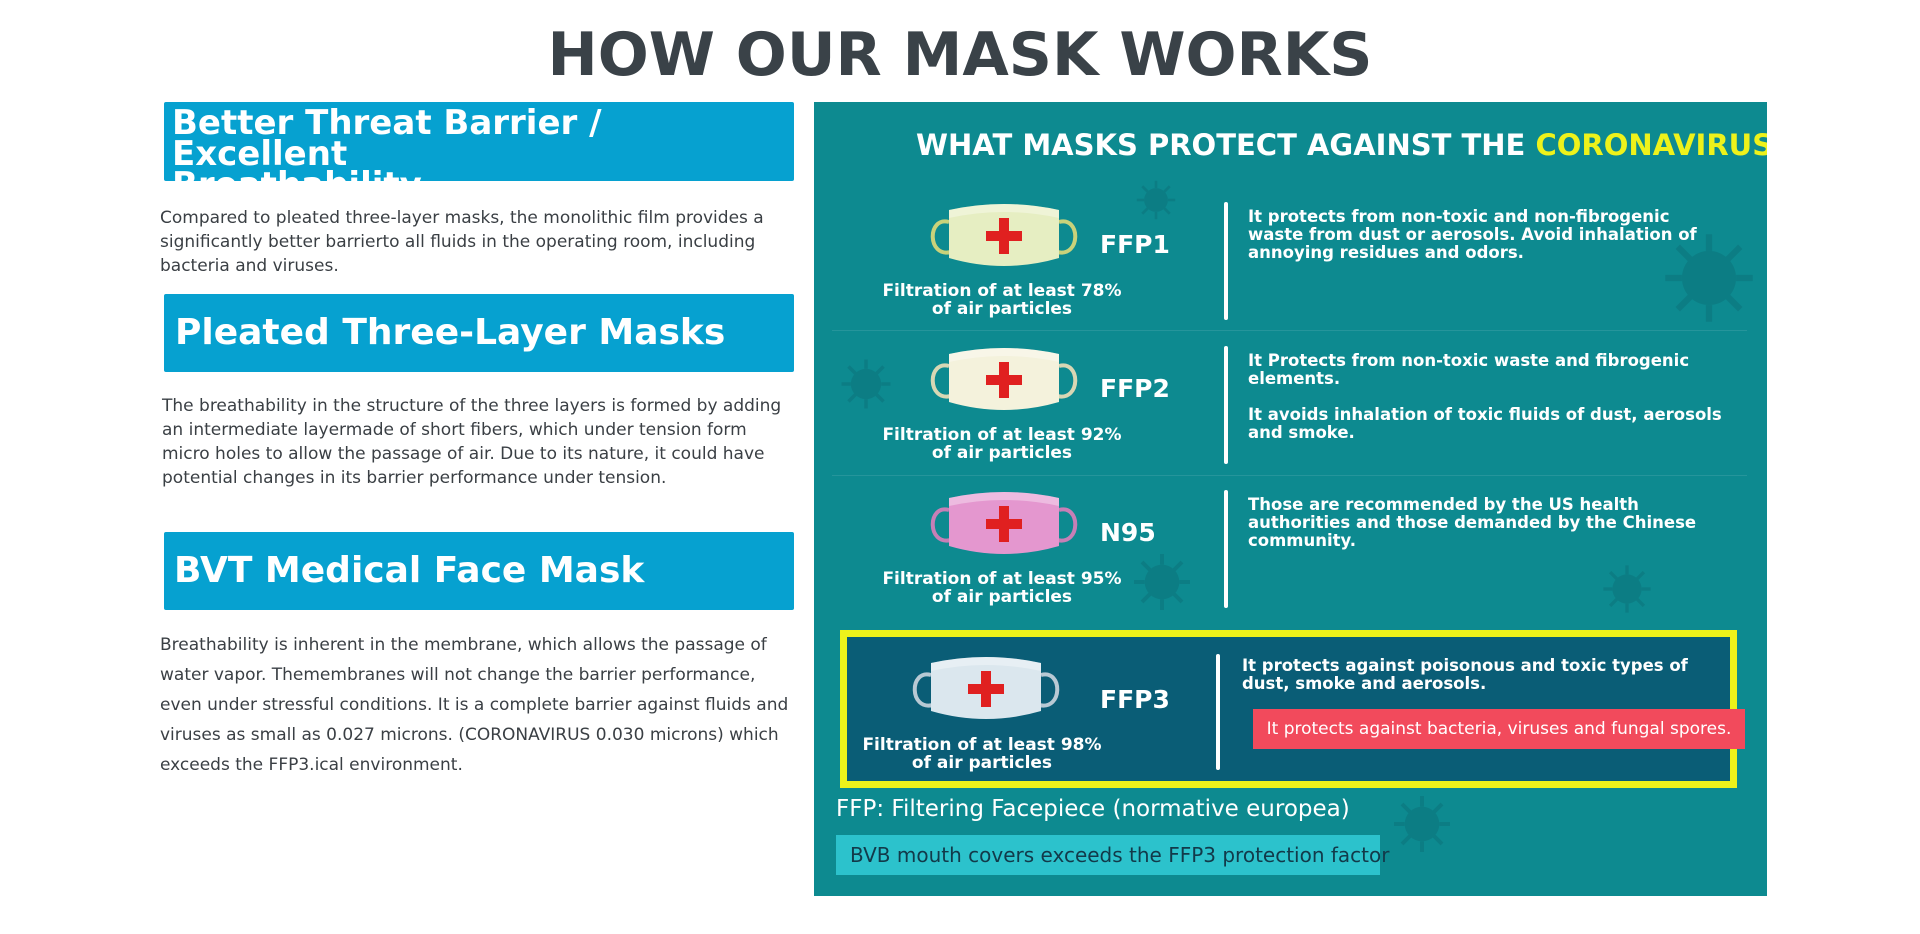 The height and width of the screenshot is (934, 1920). Describe the element at coordinates (479, 571) in the screenshot. I see `section-heading-bvt: BVT Medical Face Mask` at that location.